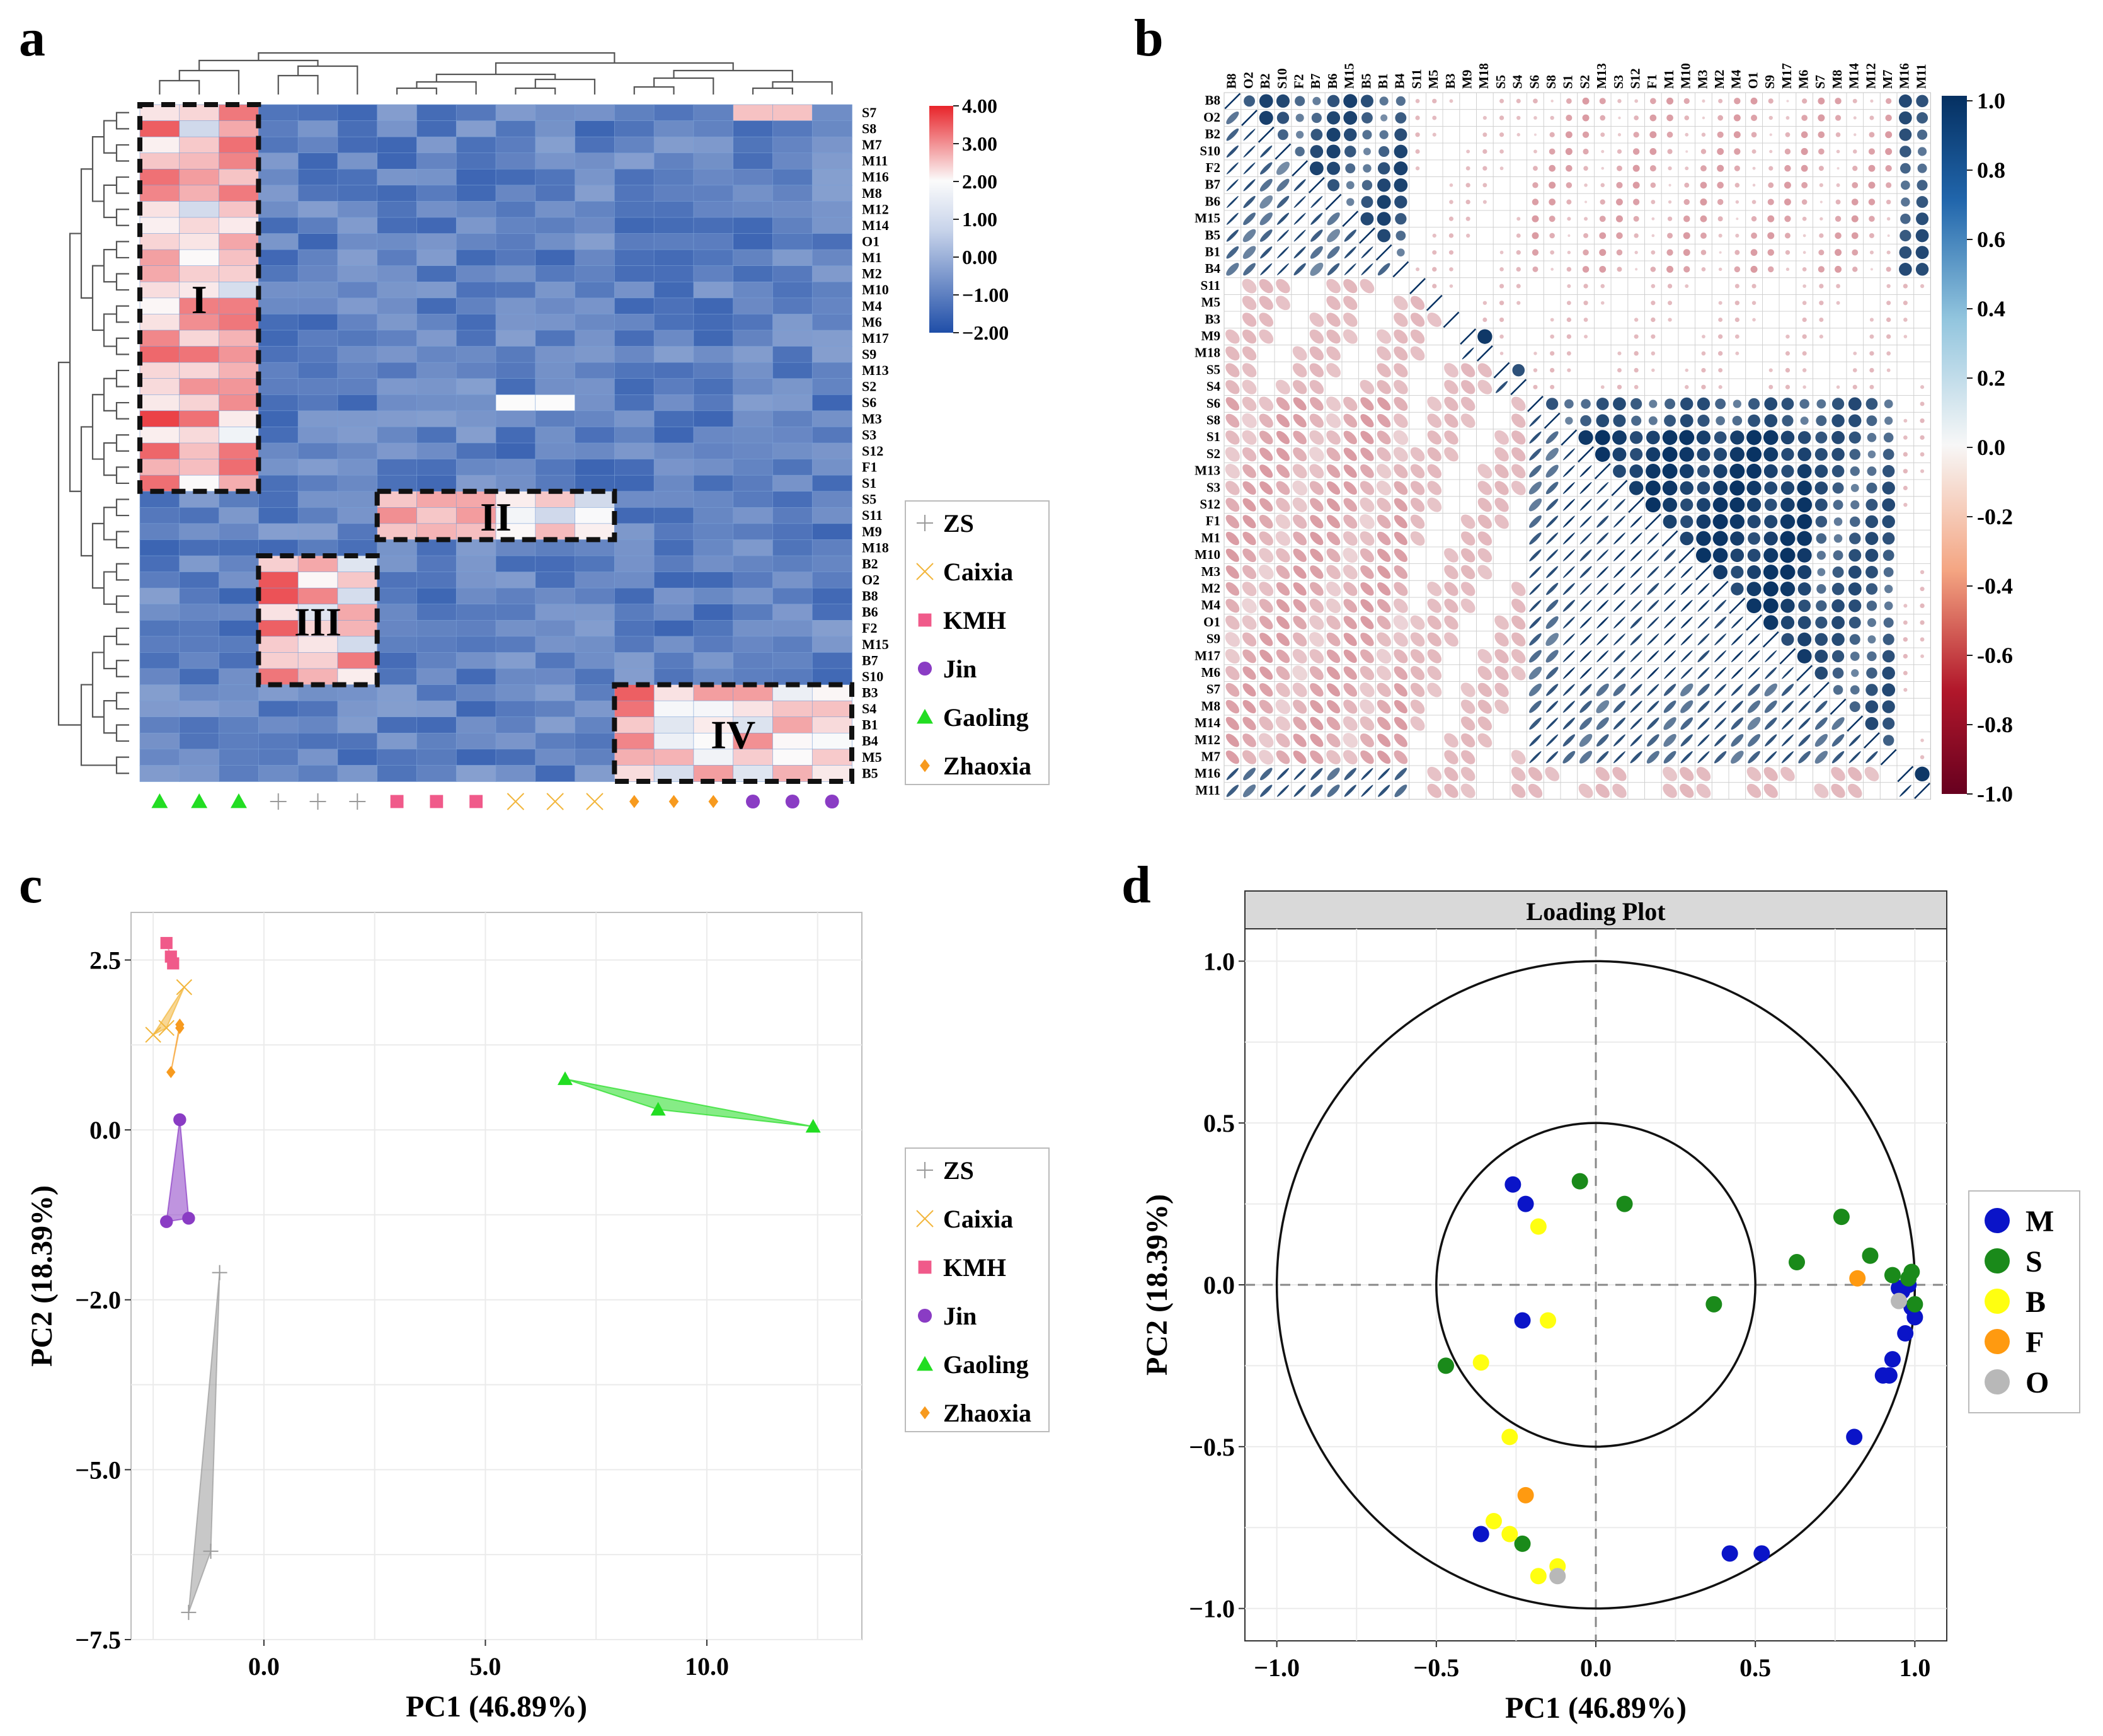 This screenshot has height=1736, width=2103. I want to click on y-tick-label: −1.0, so click(1212, 1609).